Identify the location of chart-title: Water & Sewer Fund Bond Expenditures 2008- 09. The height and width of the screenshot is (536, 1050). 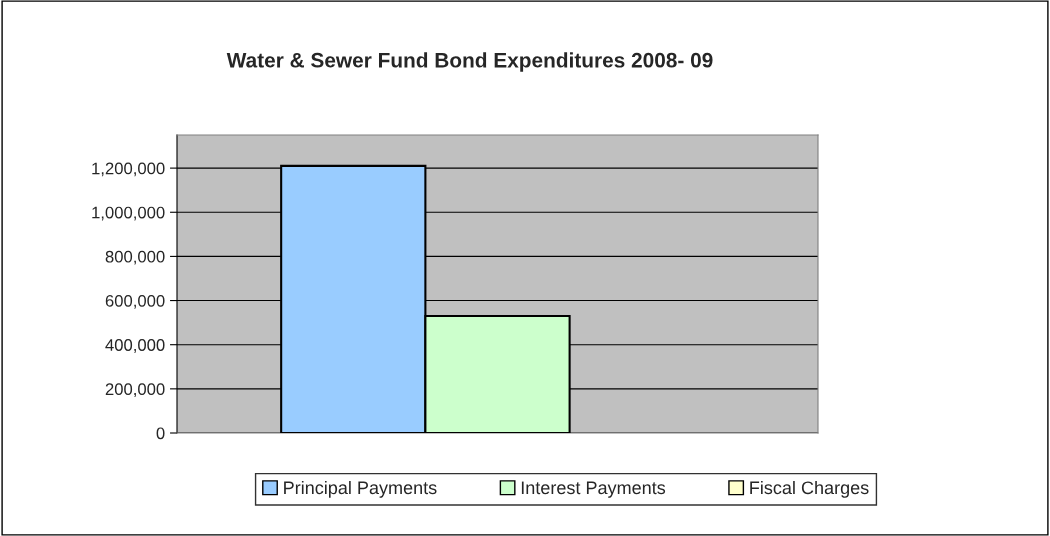
(469, 62).